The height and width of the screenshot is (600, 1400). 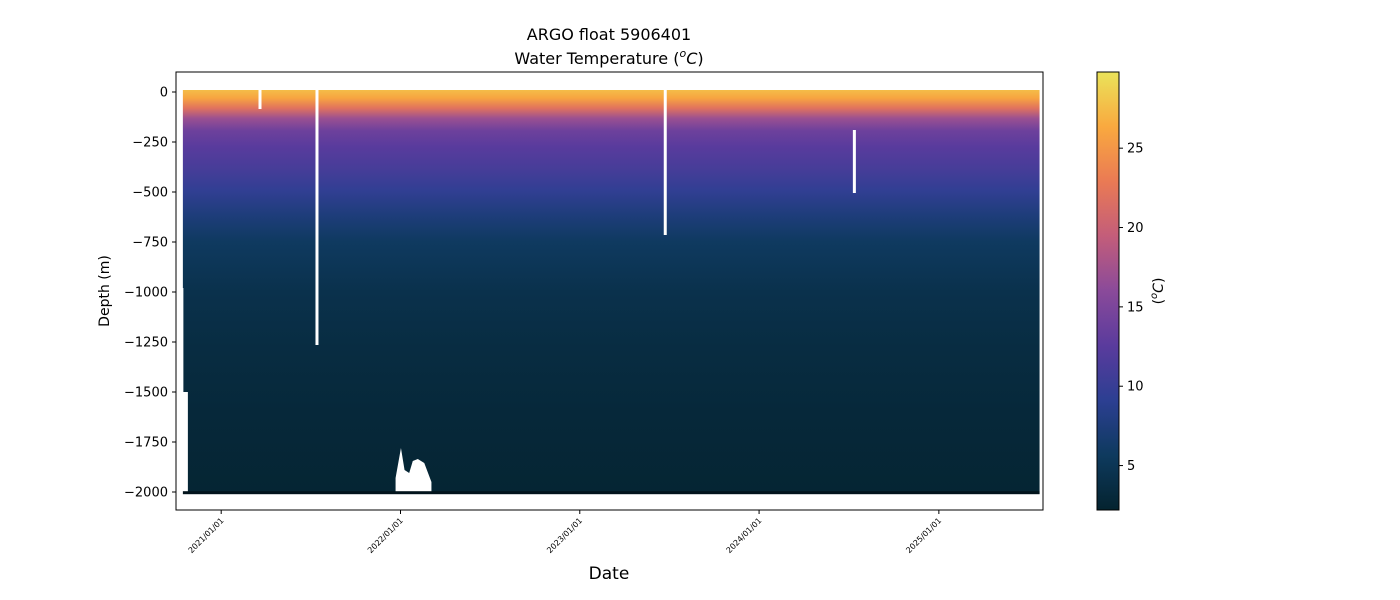 I want to click on early-shallow-profile-mask, so click(x=184, y=445).